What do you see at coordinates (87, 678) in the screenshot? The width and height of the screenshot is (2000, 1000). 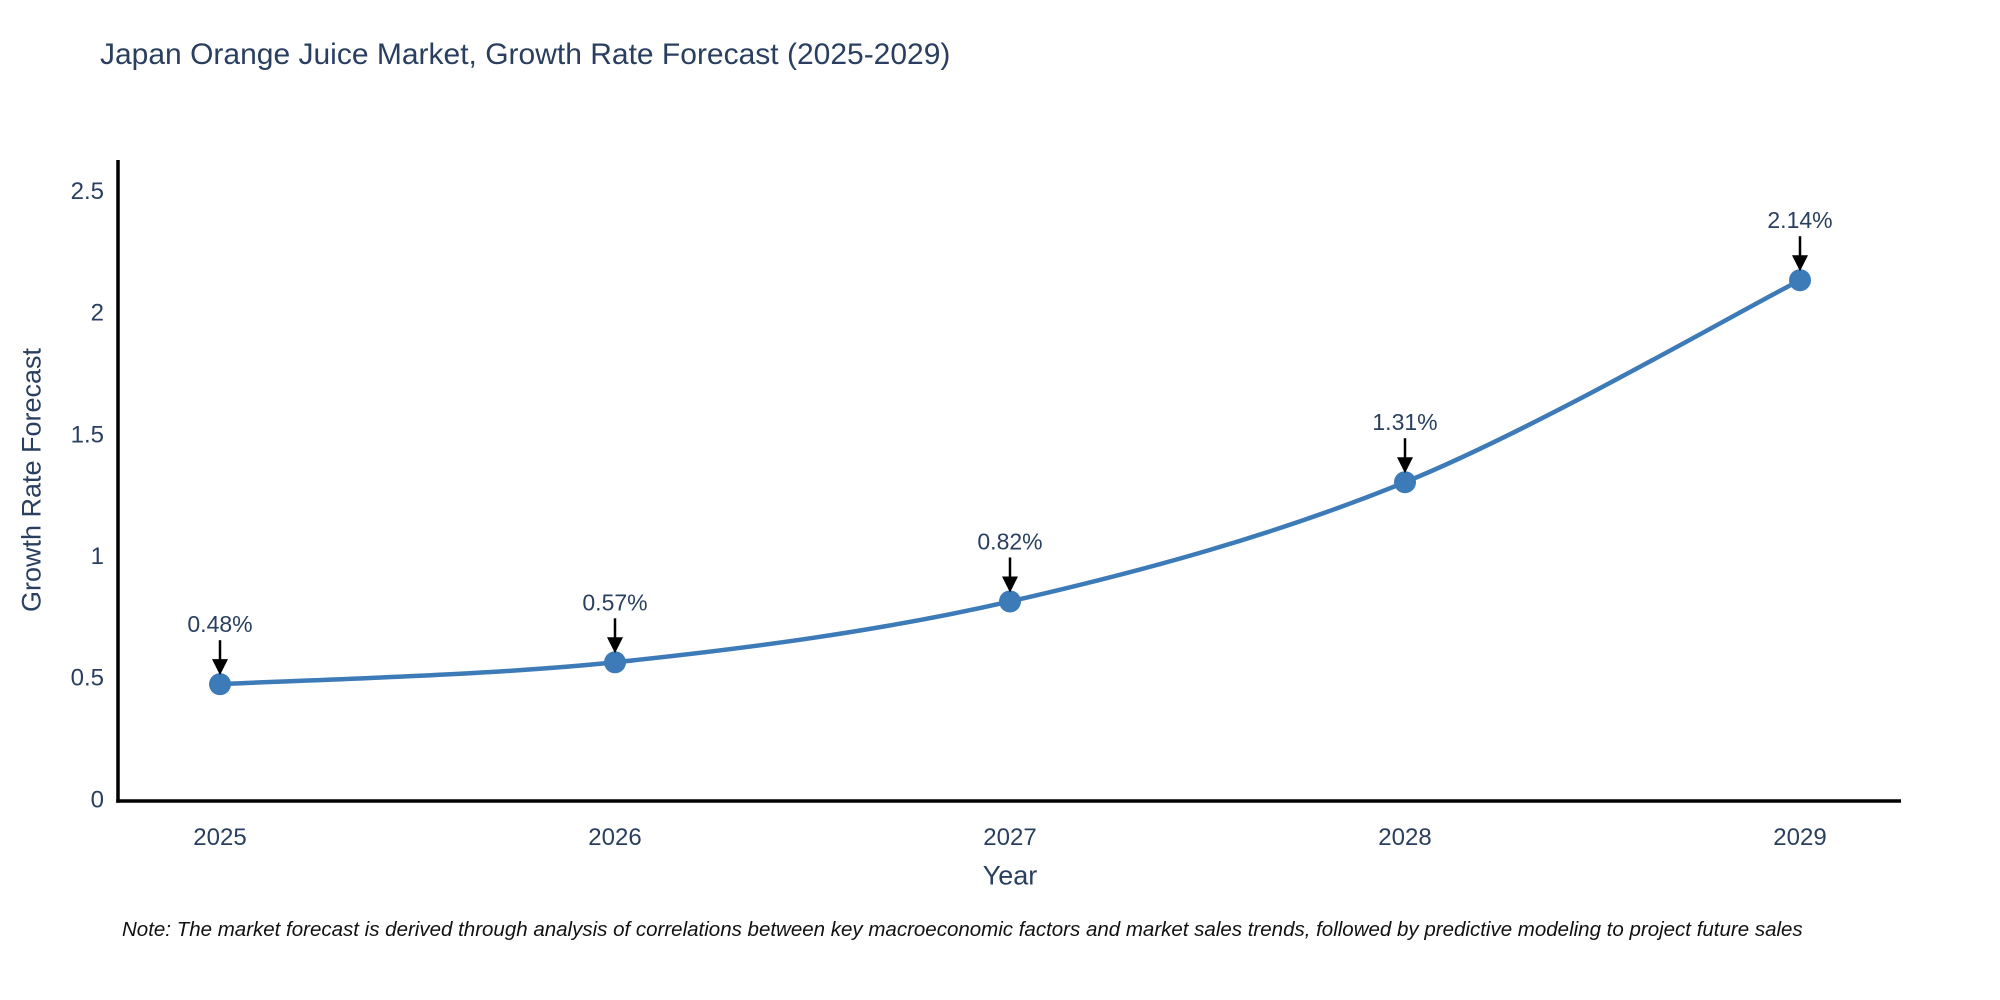 I see `y-tick-label: 0.5` at bounding box center [87, 678].